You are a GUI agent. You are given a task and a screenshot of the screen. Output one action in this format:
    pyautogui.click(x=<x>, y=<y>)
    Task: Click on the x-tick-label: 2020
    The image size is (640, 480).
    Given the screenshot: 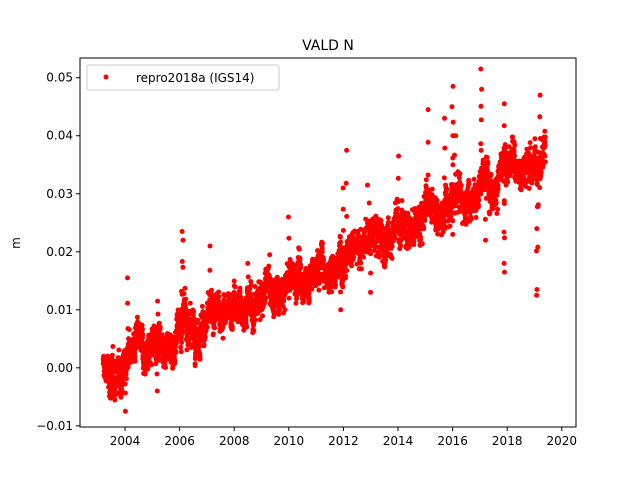 What is the action you would take?
    pyautogui.click(x=562, y=441)
    